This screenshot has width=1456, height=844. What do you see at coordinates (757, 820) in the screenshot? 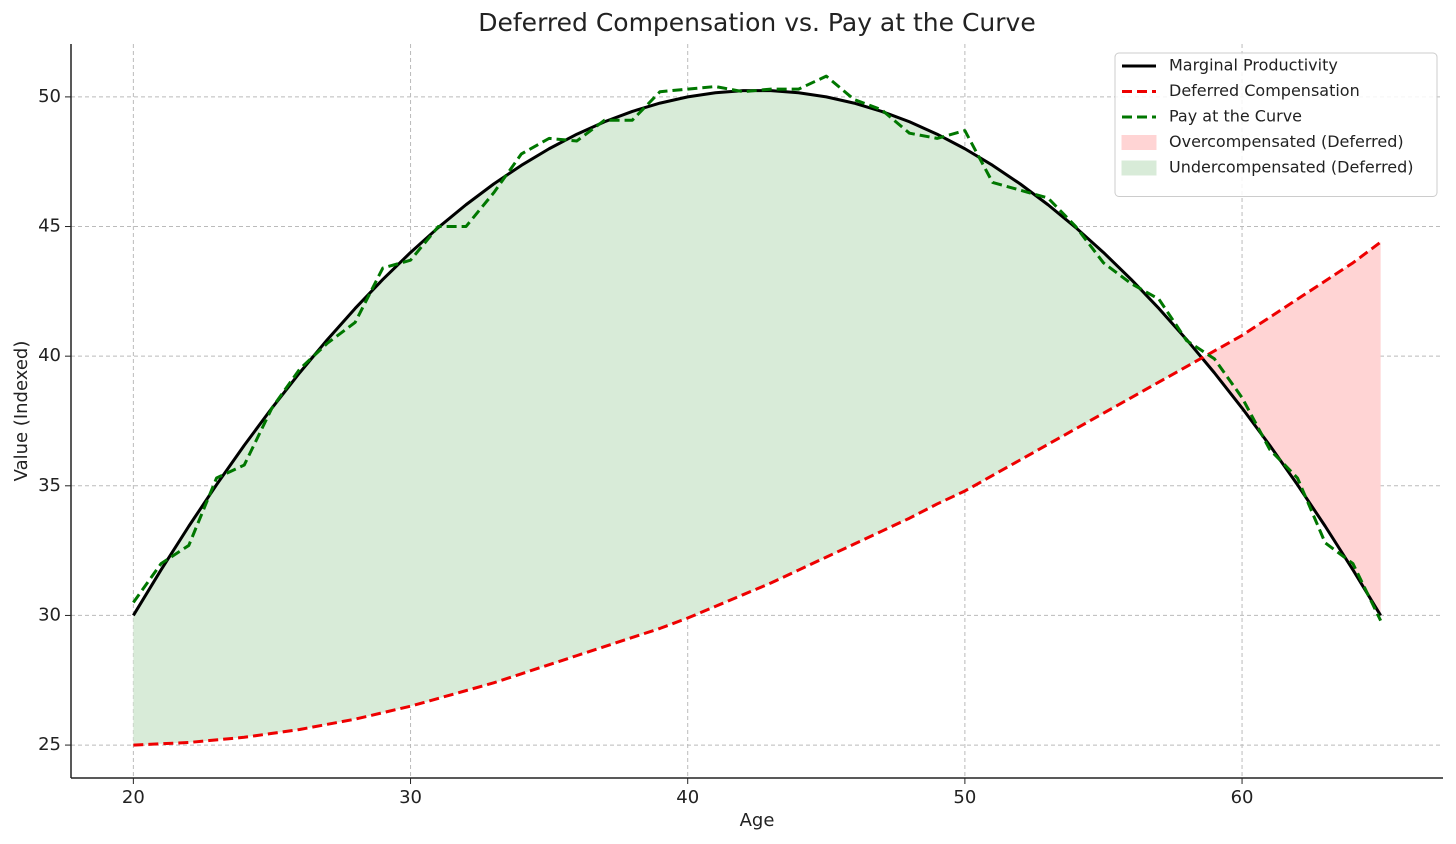
I see `x-axis-label: Age` at bounding box center [757, 820].